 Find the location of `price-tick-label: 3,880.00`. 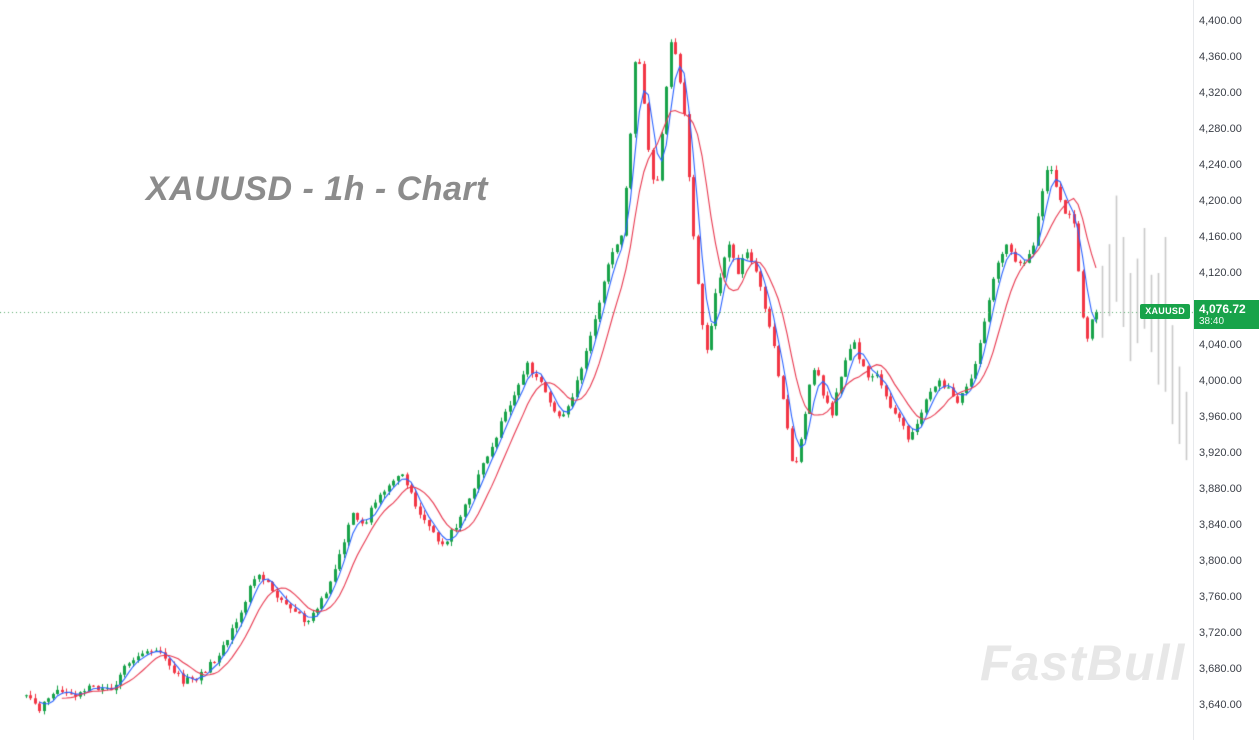

price-tick-label: 3,880.00 is located at coordinates (1220, 488).